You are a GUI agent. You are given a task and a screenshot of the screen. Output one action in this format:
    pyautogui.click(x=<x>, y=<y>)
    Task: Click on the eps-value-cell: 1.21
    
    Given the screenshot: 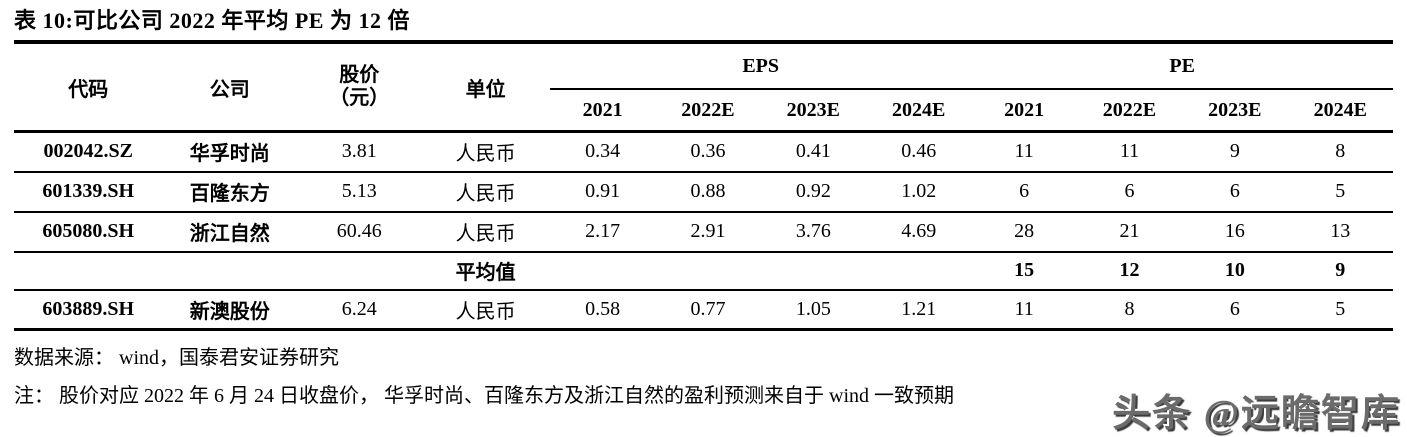 What is the action you would take?
    pyautogui.click(x=919, y=308)
    